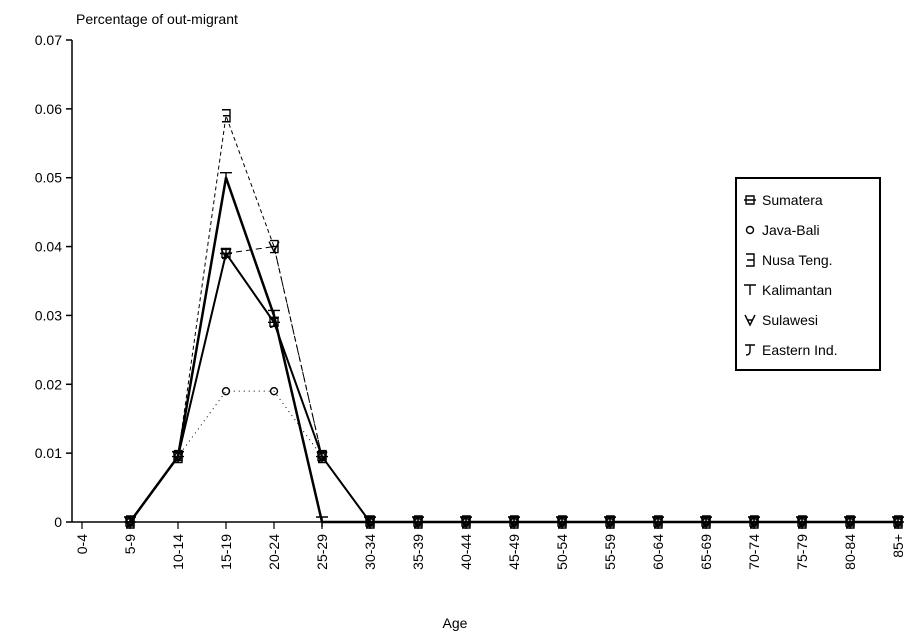 The width and height of the screenshot is (910, 635). Describe the element at coordinates (792, 200) in the screenshot. I see `legend-label: Sumatera` at that location.